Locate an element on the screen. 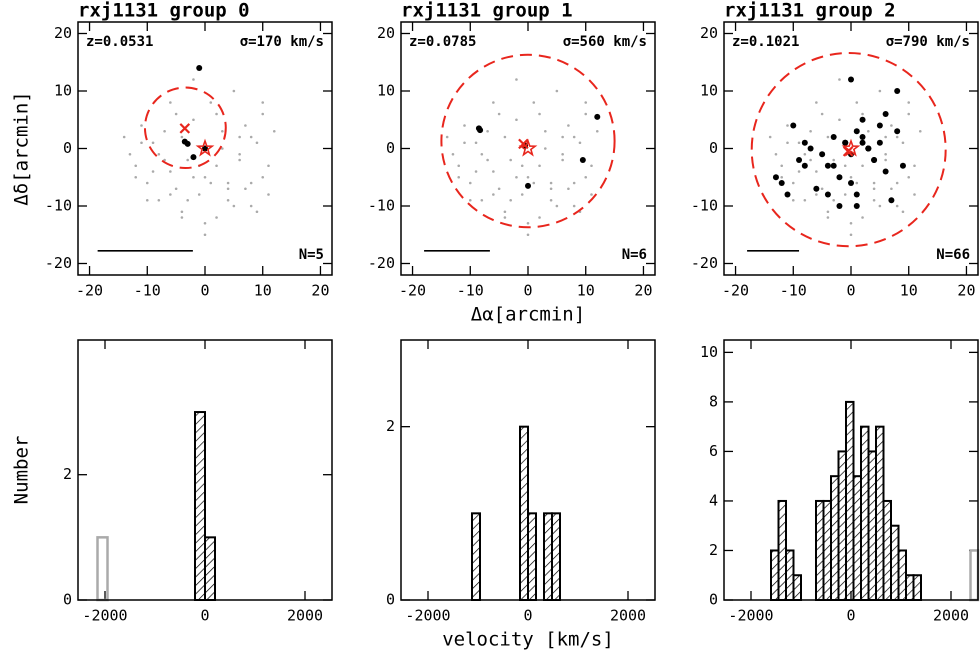 This screenshot has width=980, height=653. redshift-label: z=0.1021 is located at coordinates (765, 42).